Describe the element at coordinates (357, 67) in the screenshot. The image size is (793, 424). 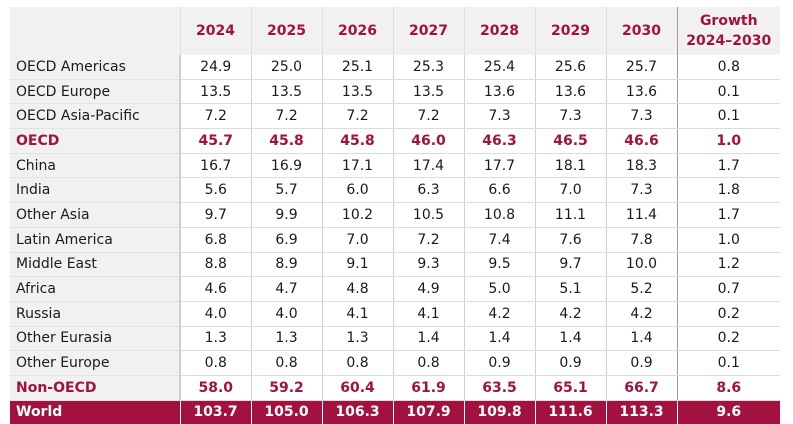
I see `value-cell-2026: 25.1` at that location.